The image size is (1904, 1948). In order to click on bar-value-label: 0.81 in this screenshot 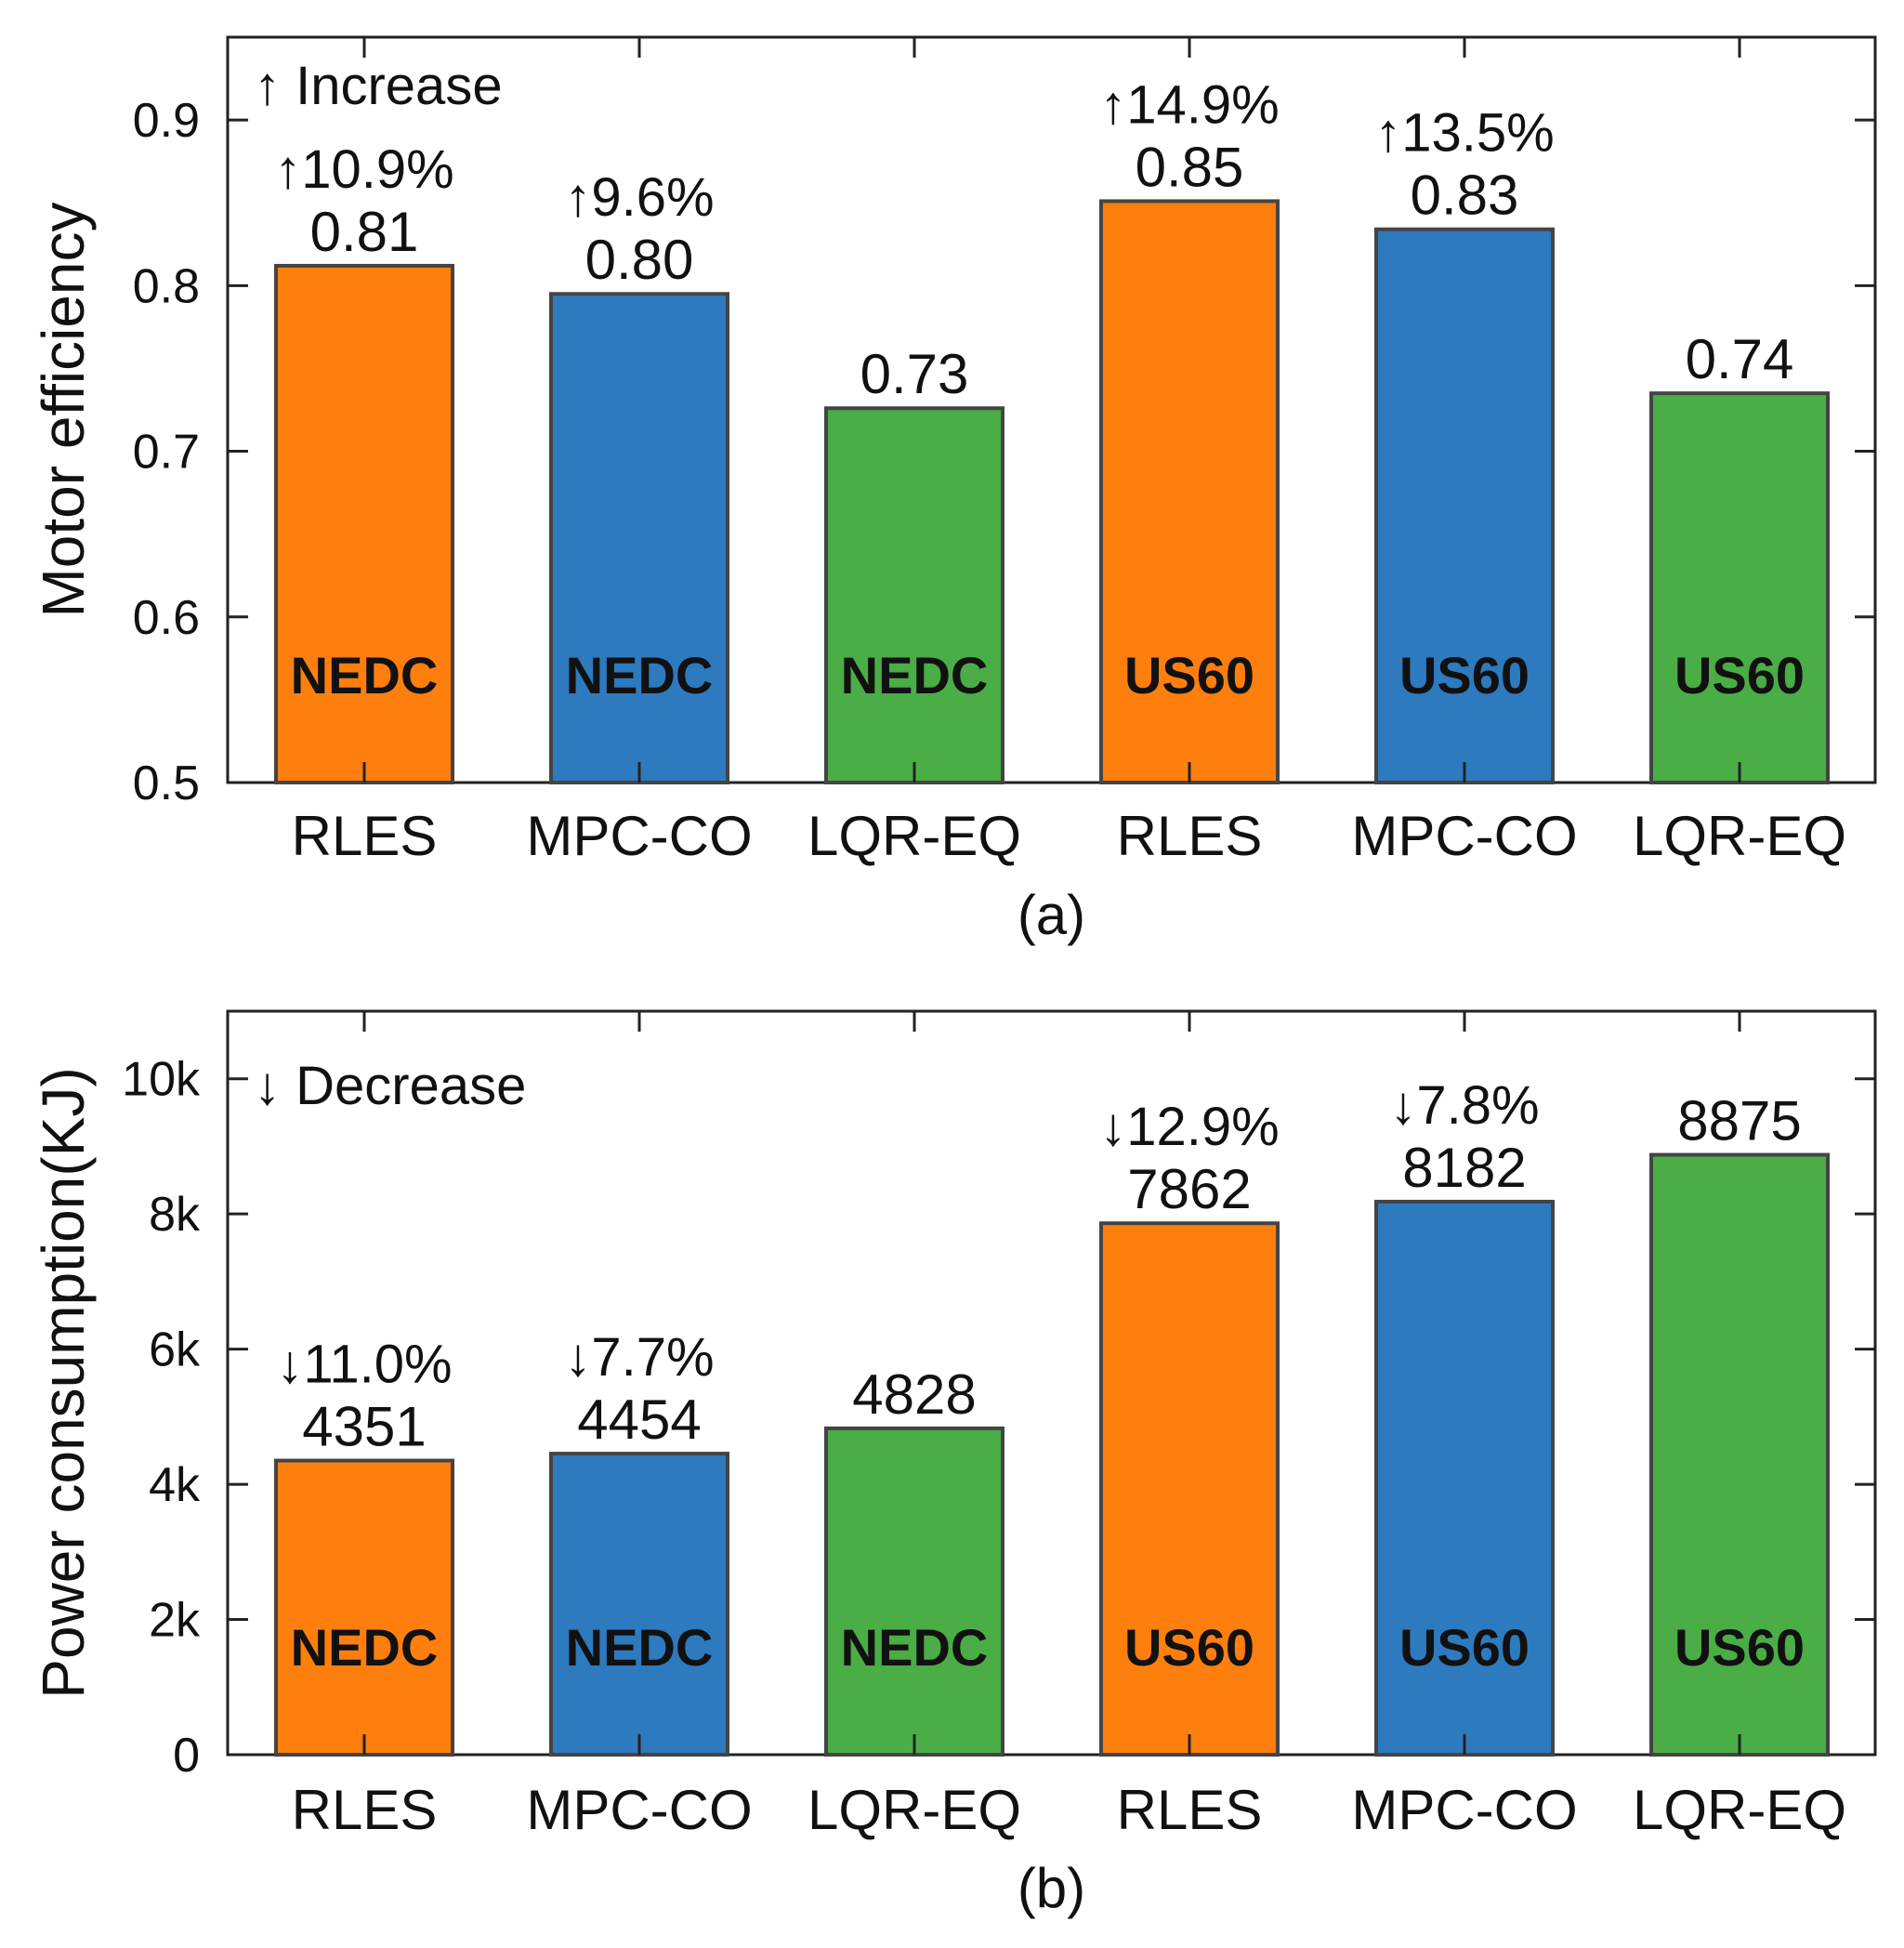, I will do `click(364, 232)`.